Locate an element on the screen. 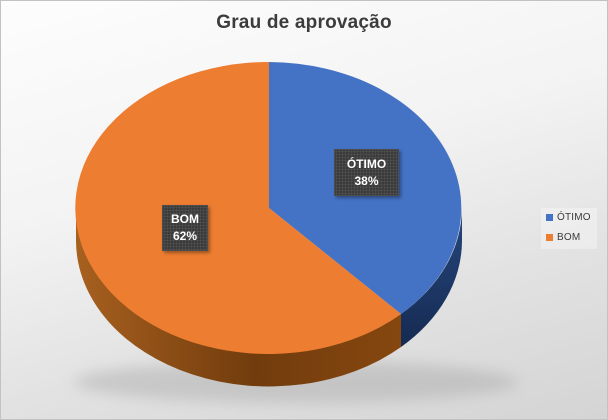 This screenshot has width=608, height=420. data-label-bom: BOM 62% is located at coordinates (185, 228).